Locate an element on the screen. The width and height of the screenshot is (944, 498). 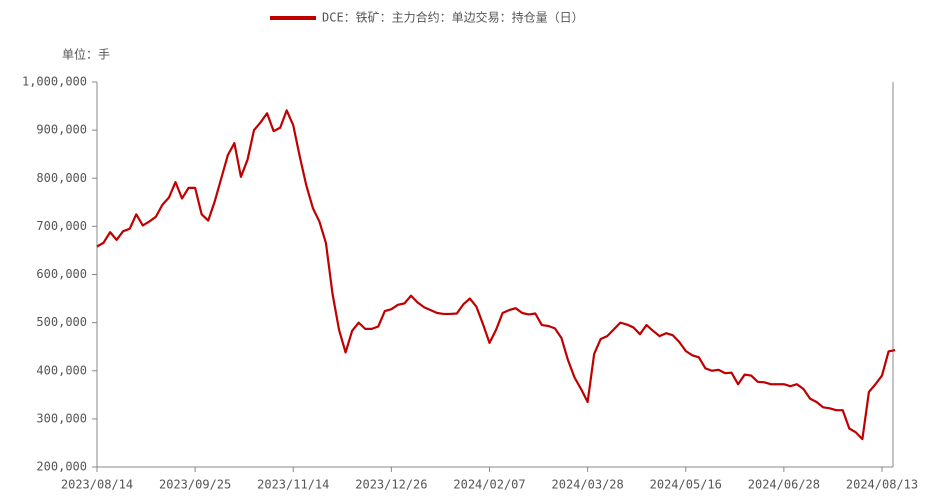
x-tick-label: 2024/02/07 is located at coordinates (489, 485).